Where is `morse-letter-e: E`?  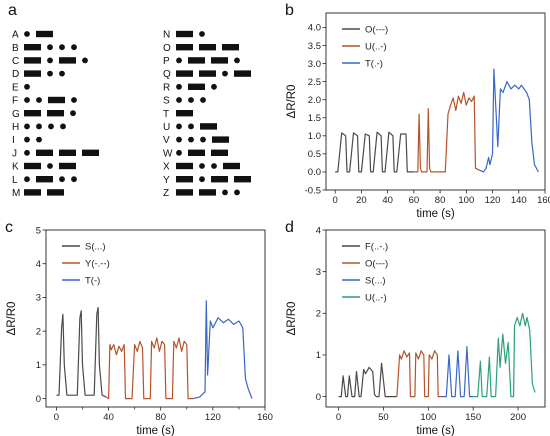
morse-letter-e: E is located at coordinates (15, 87).